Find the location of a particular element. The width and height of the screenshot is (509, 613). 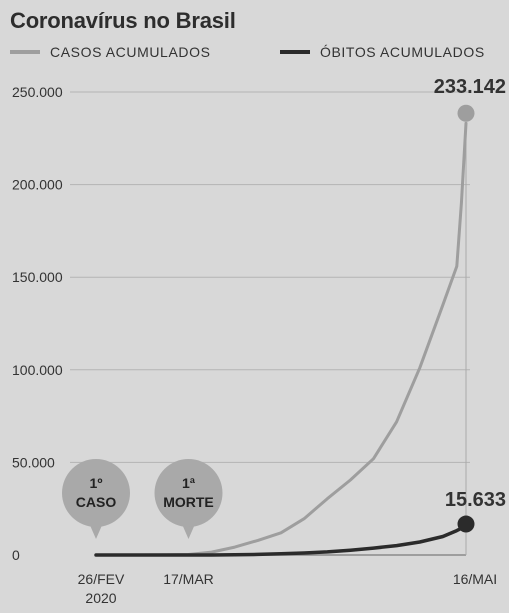

legend-label-deaths: ÓBITOS ACUMULADOS is located at coordinates (402, 52).